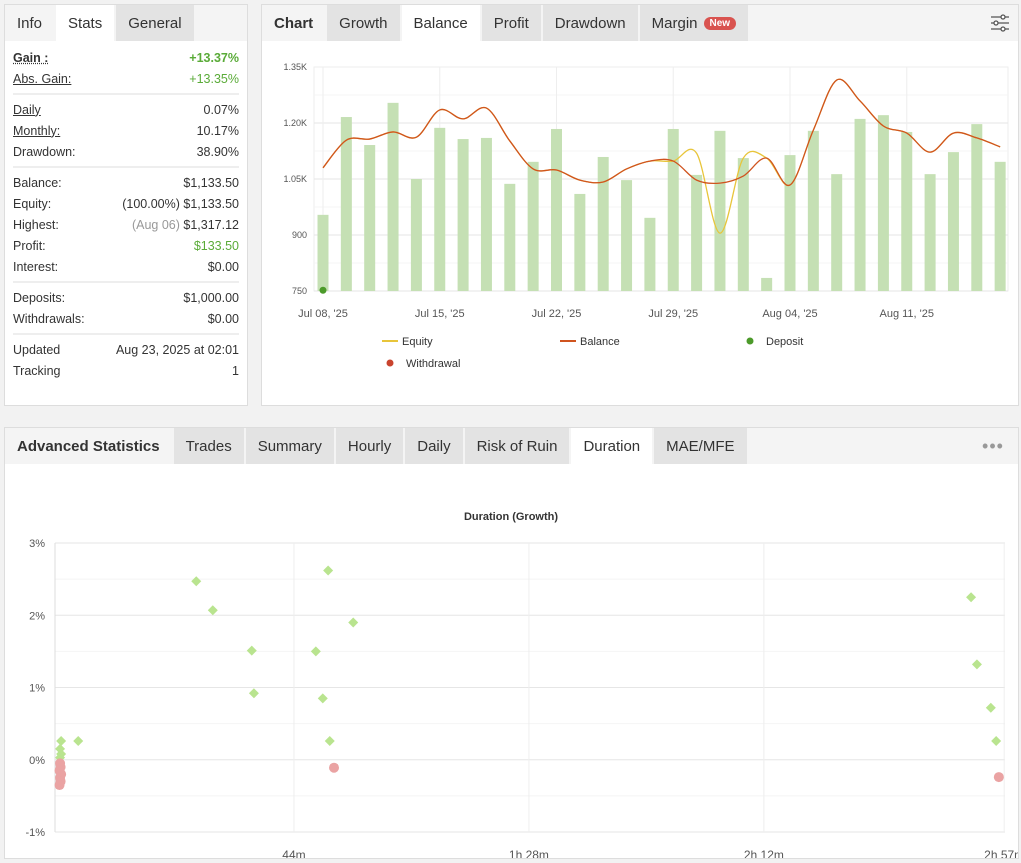  I want to click on stat-row: Drawdown: 38.90%, so click(126, 151).